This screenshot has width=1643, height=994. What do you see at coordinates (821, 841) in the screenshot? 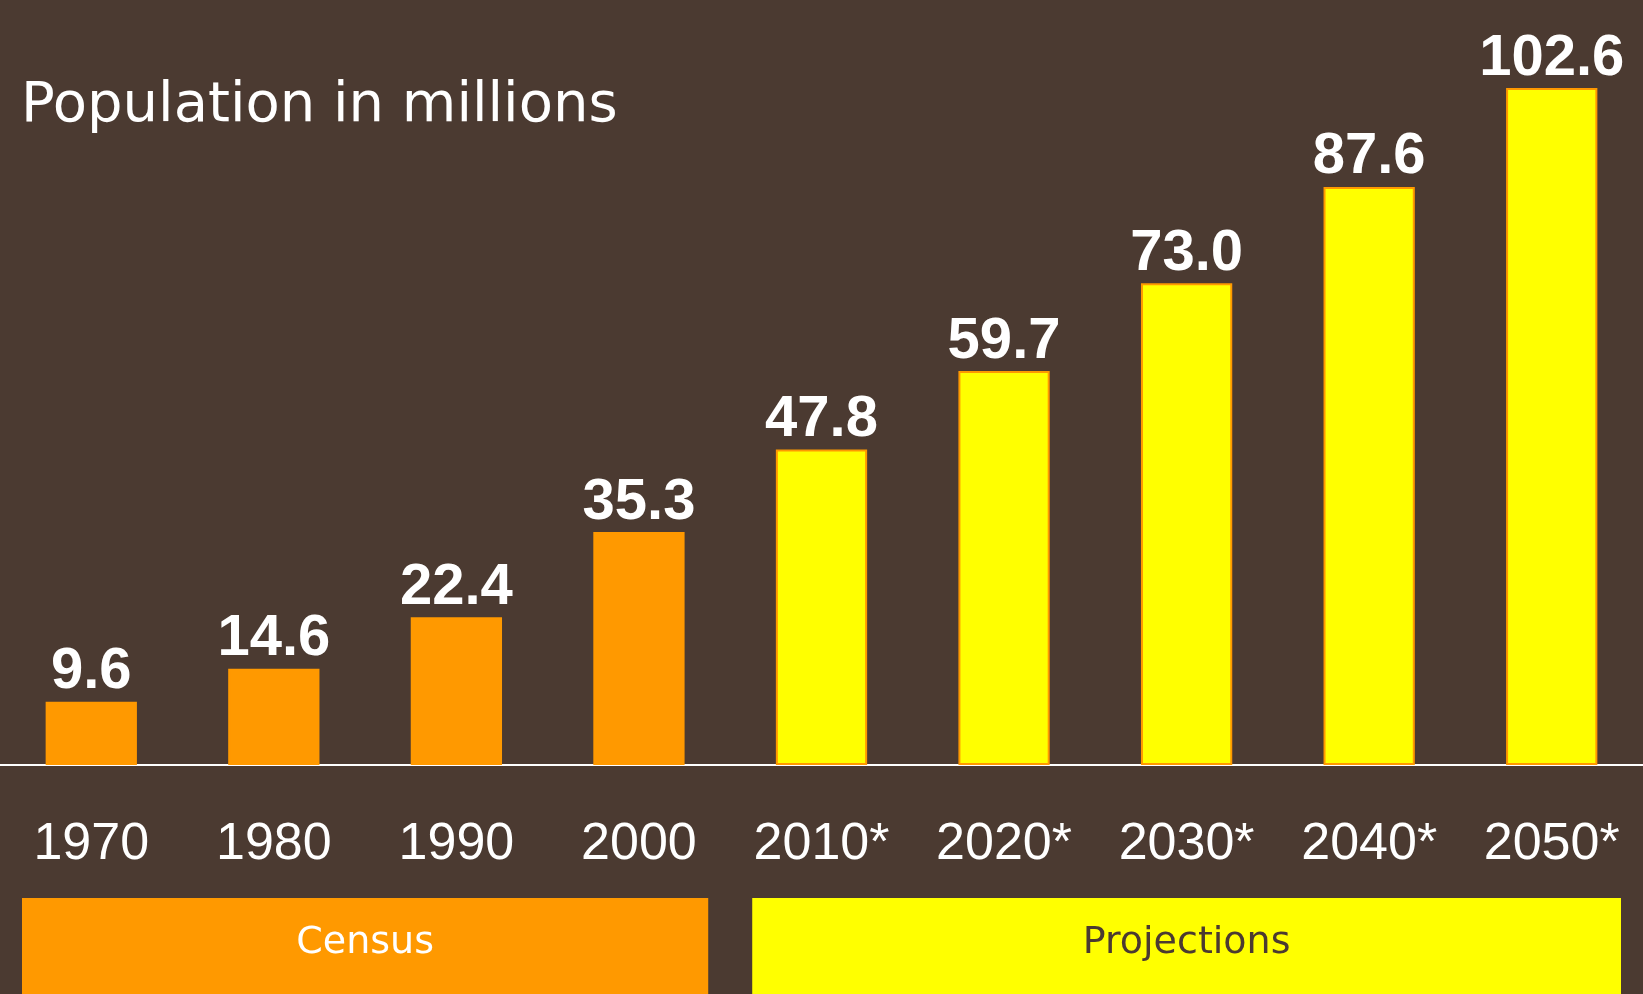
I see `x-tick-label: 2010*` at bounding box center [821, 841].